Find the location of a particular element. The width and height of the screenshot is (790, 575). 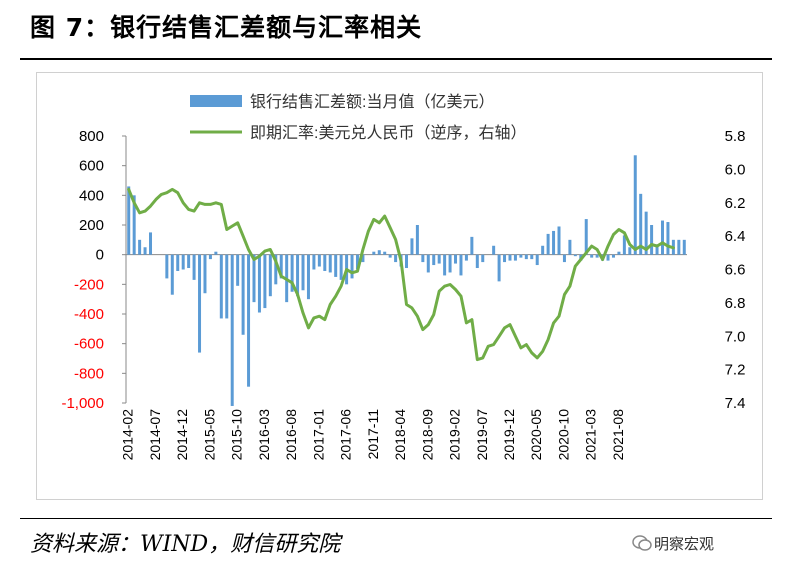

right-tick-label: 6.6 is located at coordinates (735, 270).